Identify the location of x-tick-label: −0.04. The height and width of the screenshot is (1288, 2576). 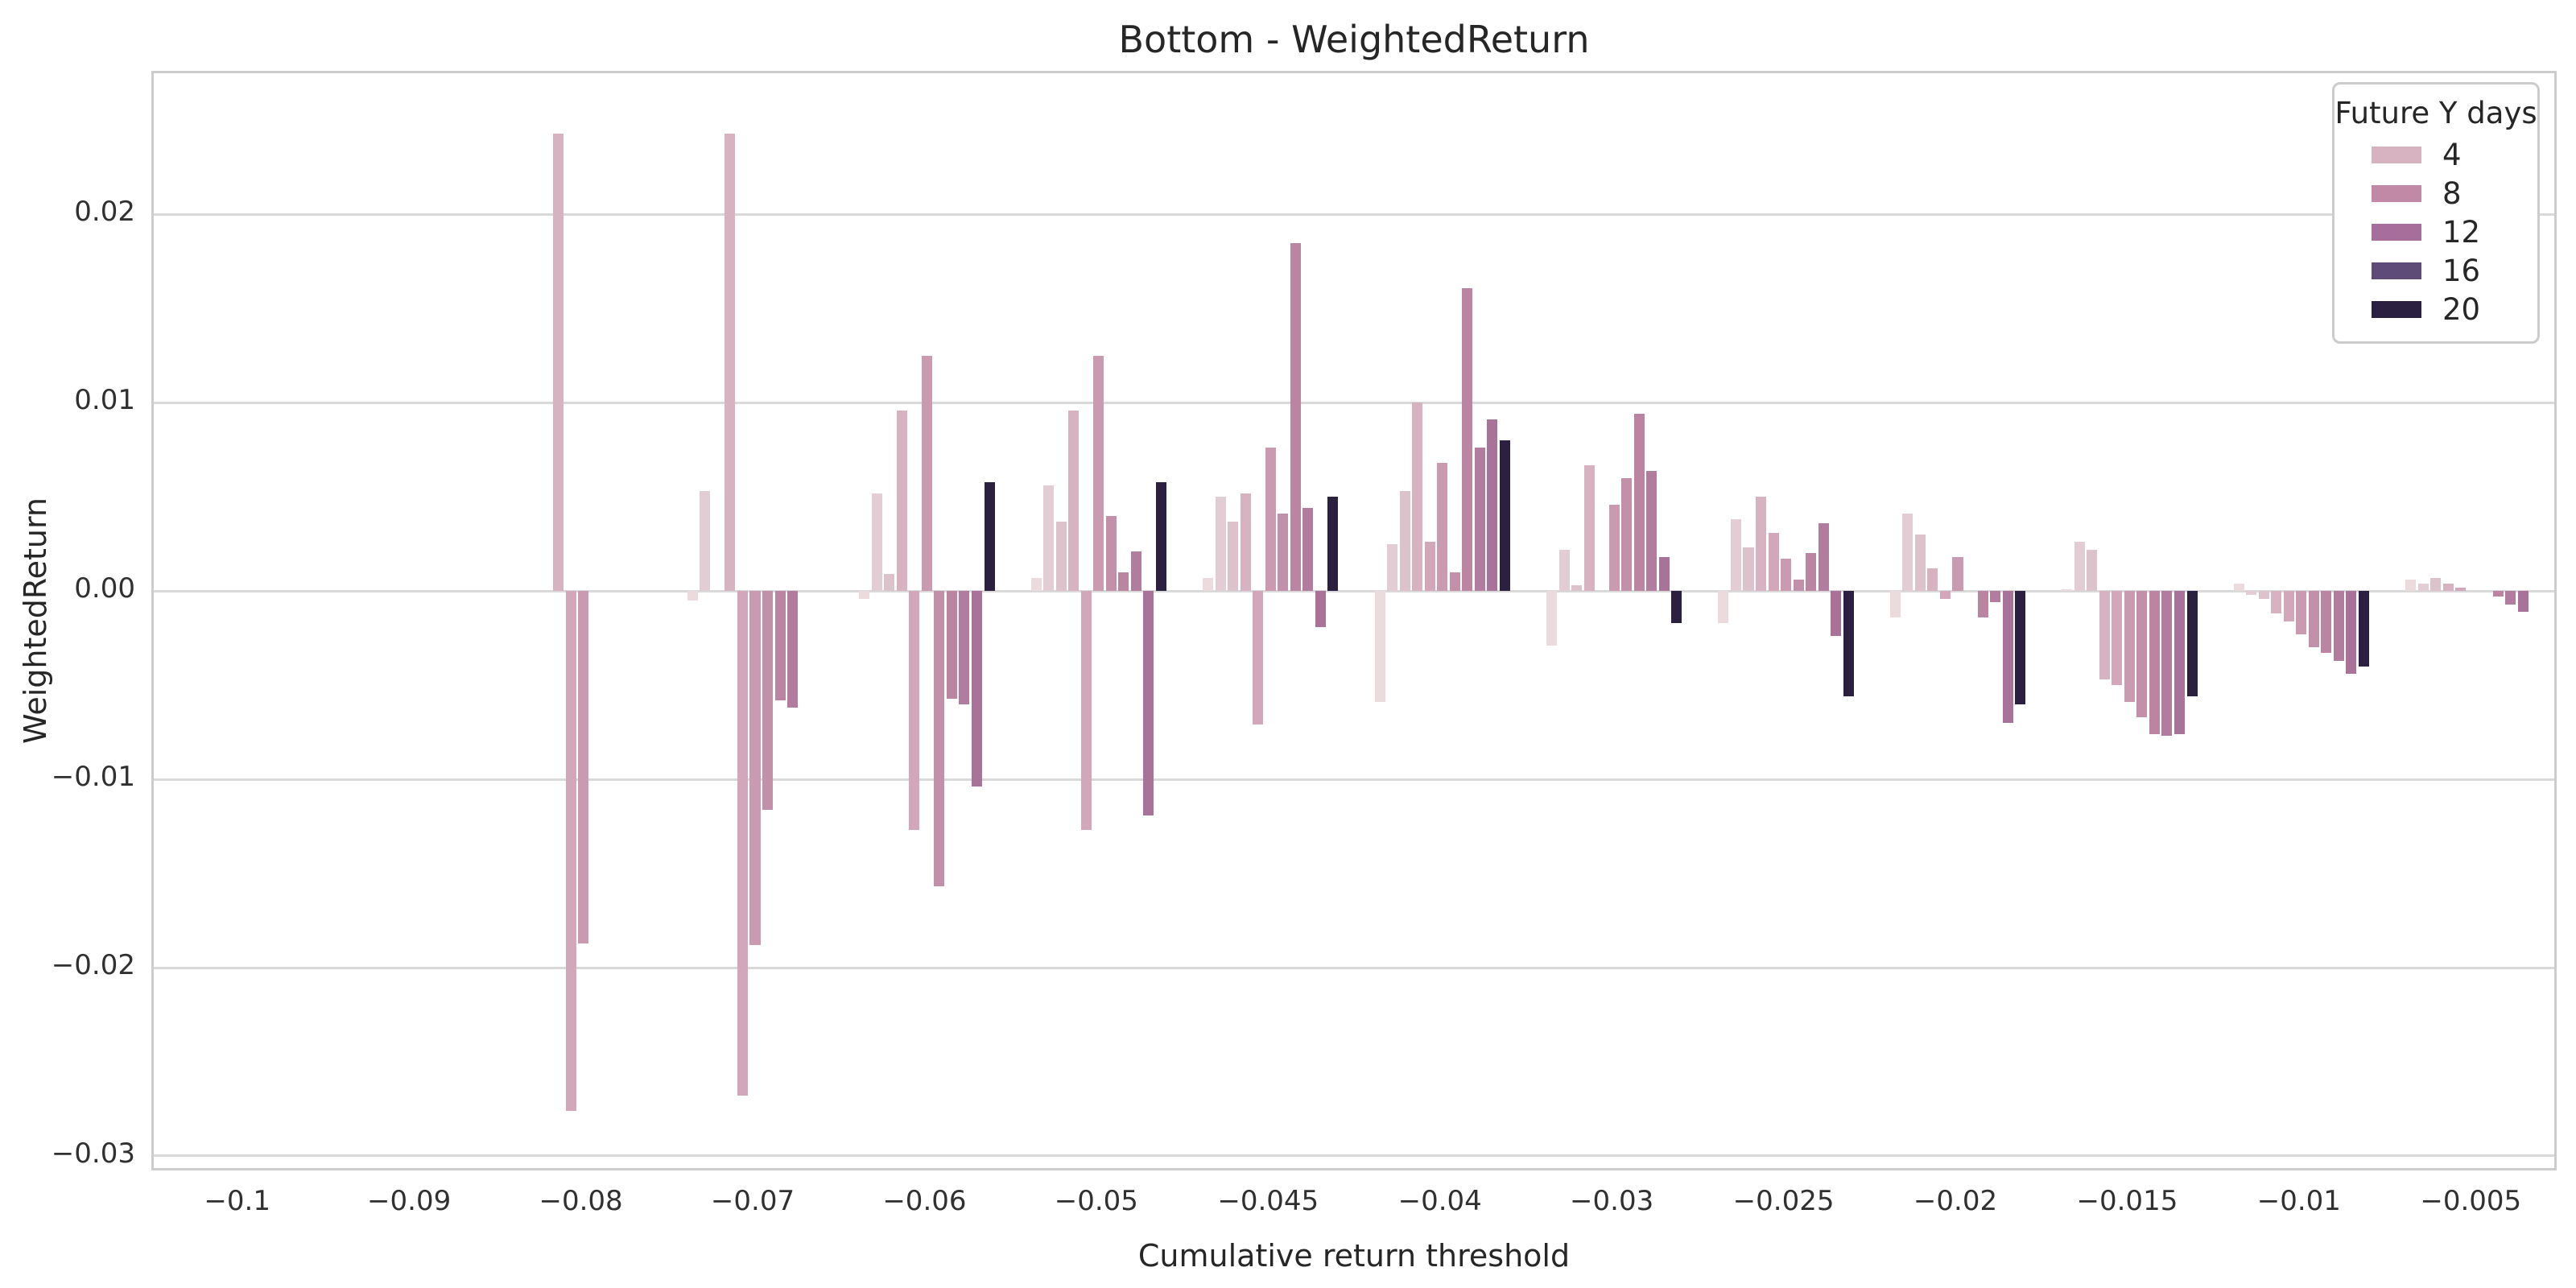
(1439, 1201).